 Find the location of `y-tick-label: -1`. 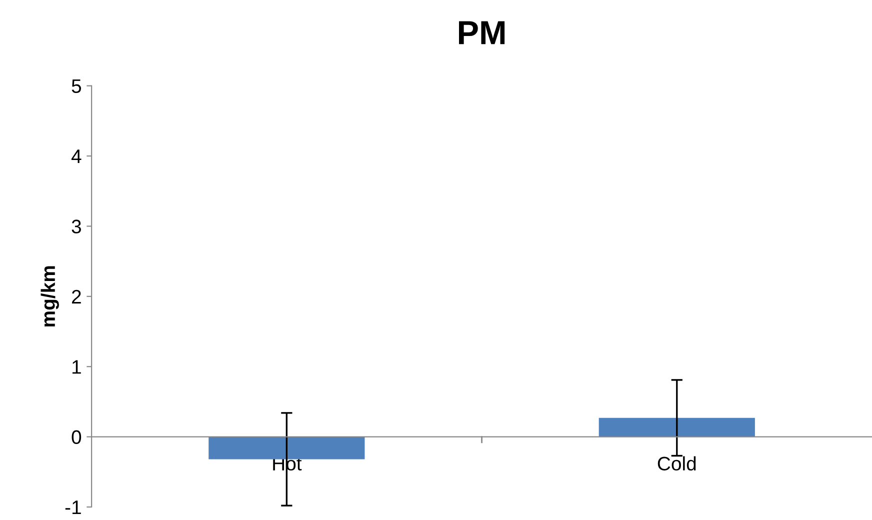

y-tick-label: -1 is located at coordinates (73, 507).